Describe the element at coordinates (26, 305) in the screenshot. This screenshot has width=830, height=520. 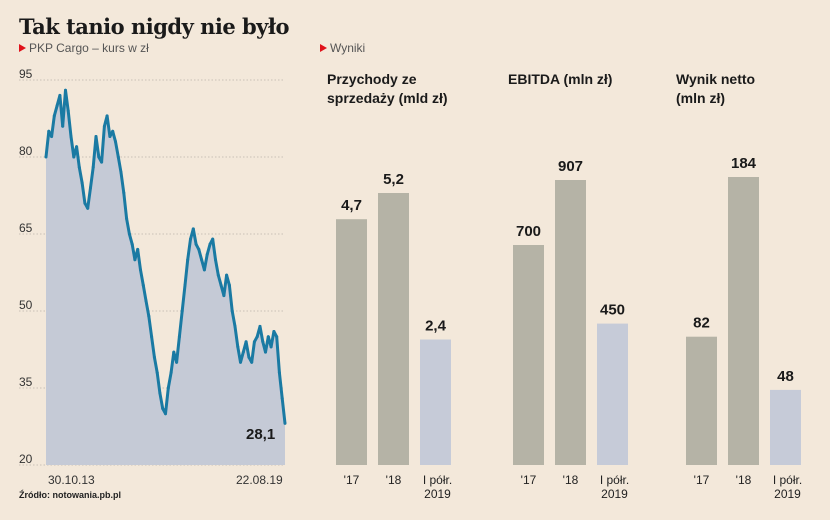
I see `y-tick-label: 50` at that location.